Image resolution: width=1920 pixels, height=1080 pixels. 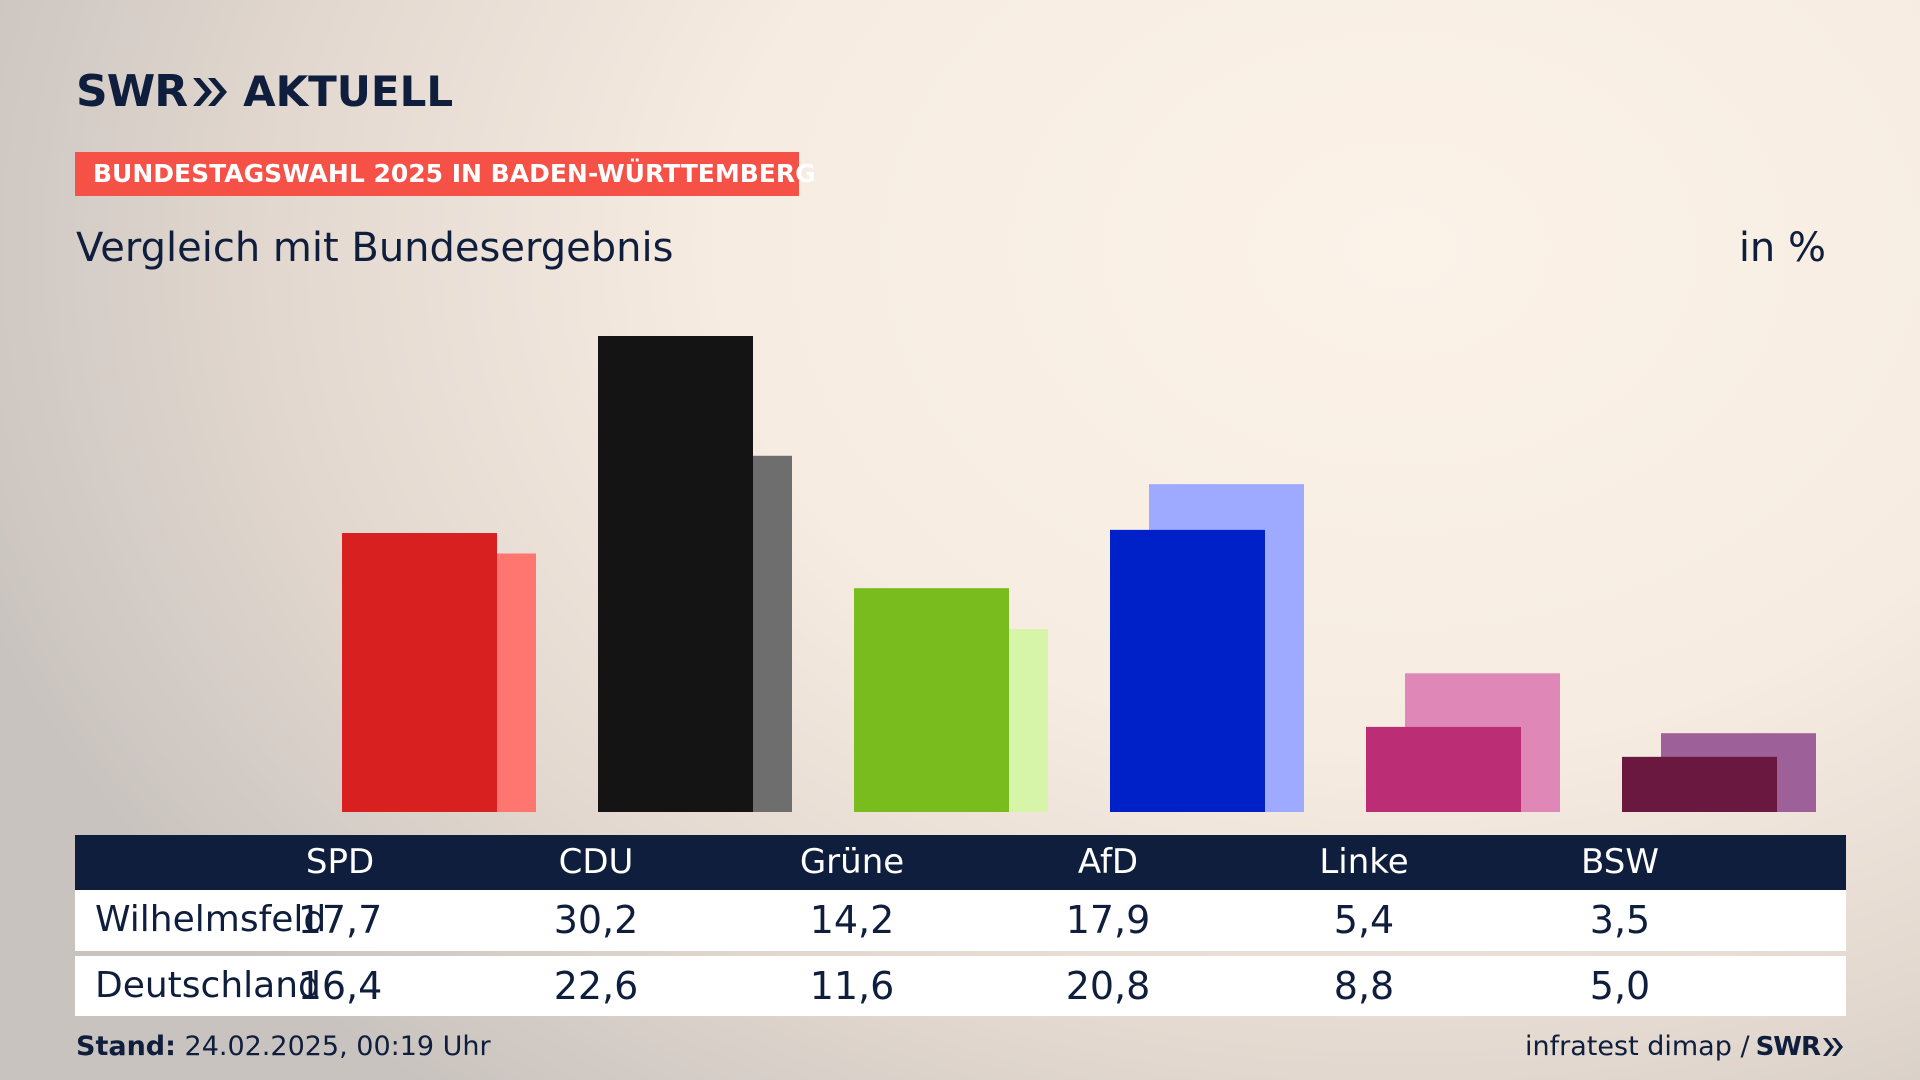 I want to click on header-gruene: Grüne, so click(x=852, y=862).